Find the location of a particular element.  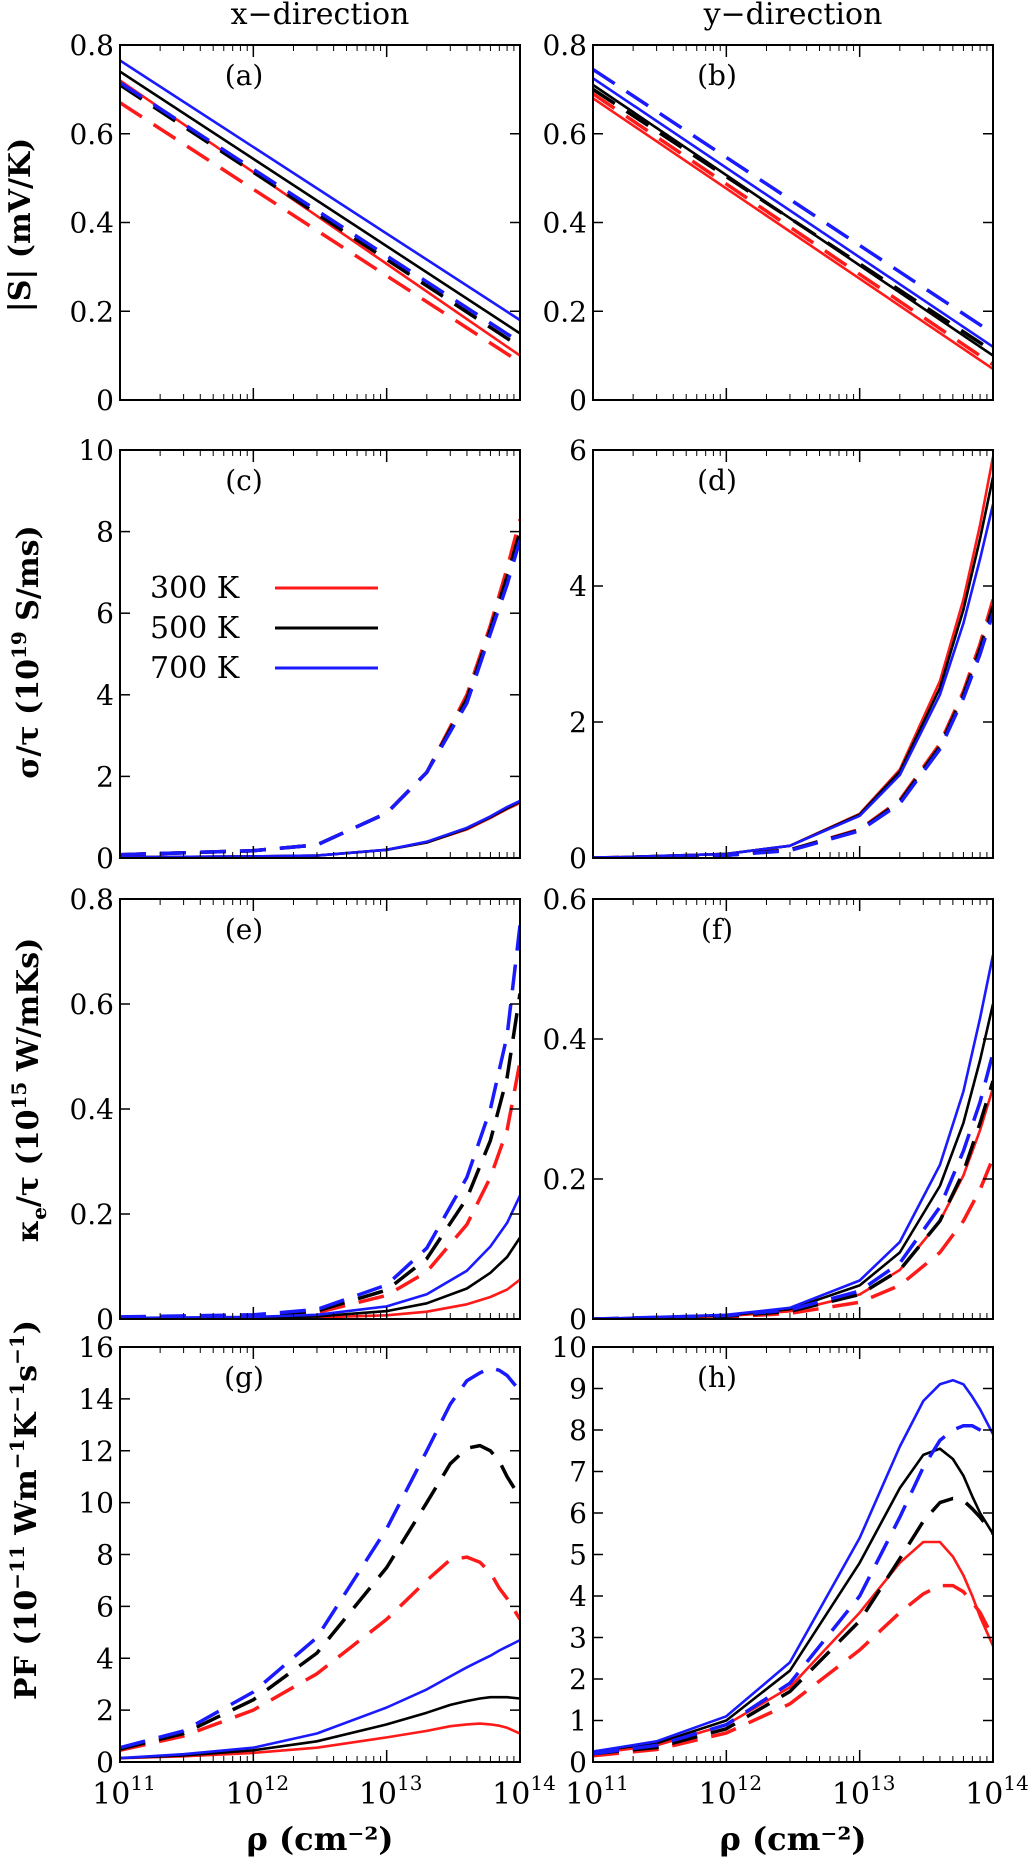

frame-g is located at coordinates (320, 1554).